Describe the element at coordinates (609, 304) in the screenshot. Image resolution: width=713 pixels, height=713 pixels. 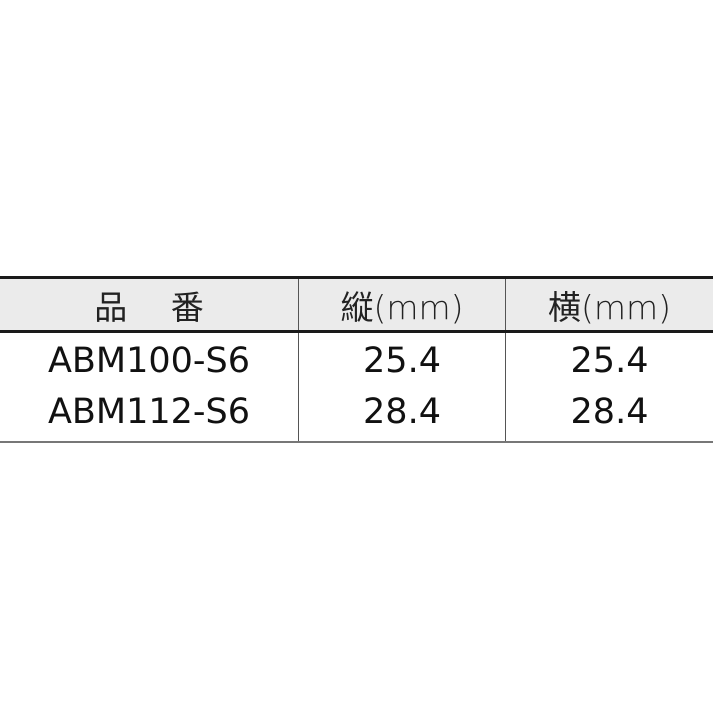
I see `header-width-mm: 横(mm)` at that location.